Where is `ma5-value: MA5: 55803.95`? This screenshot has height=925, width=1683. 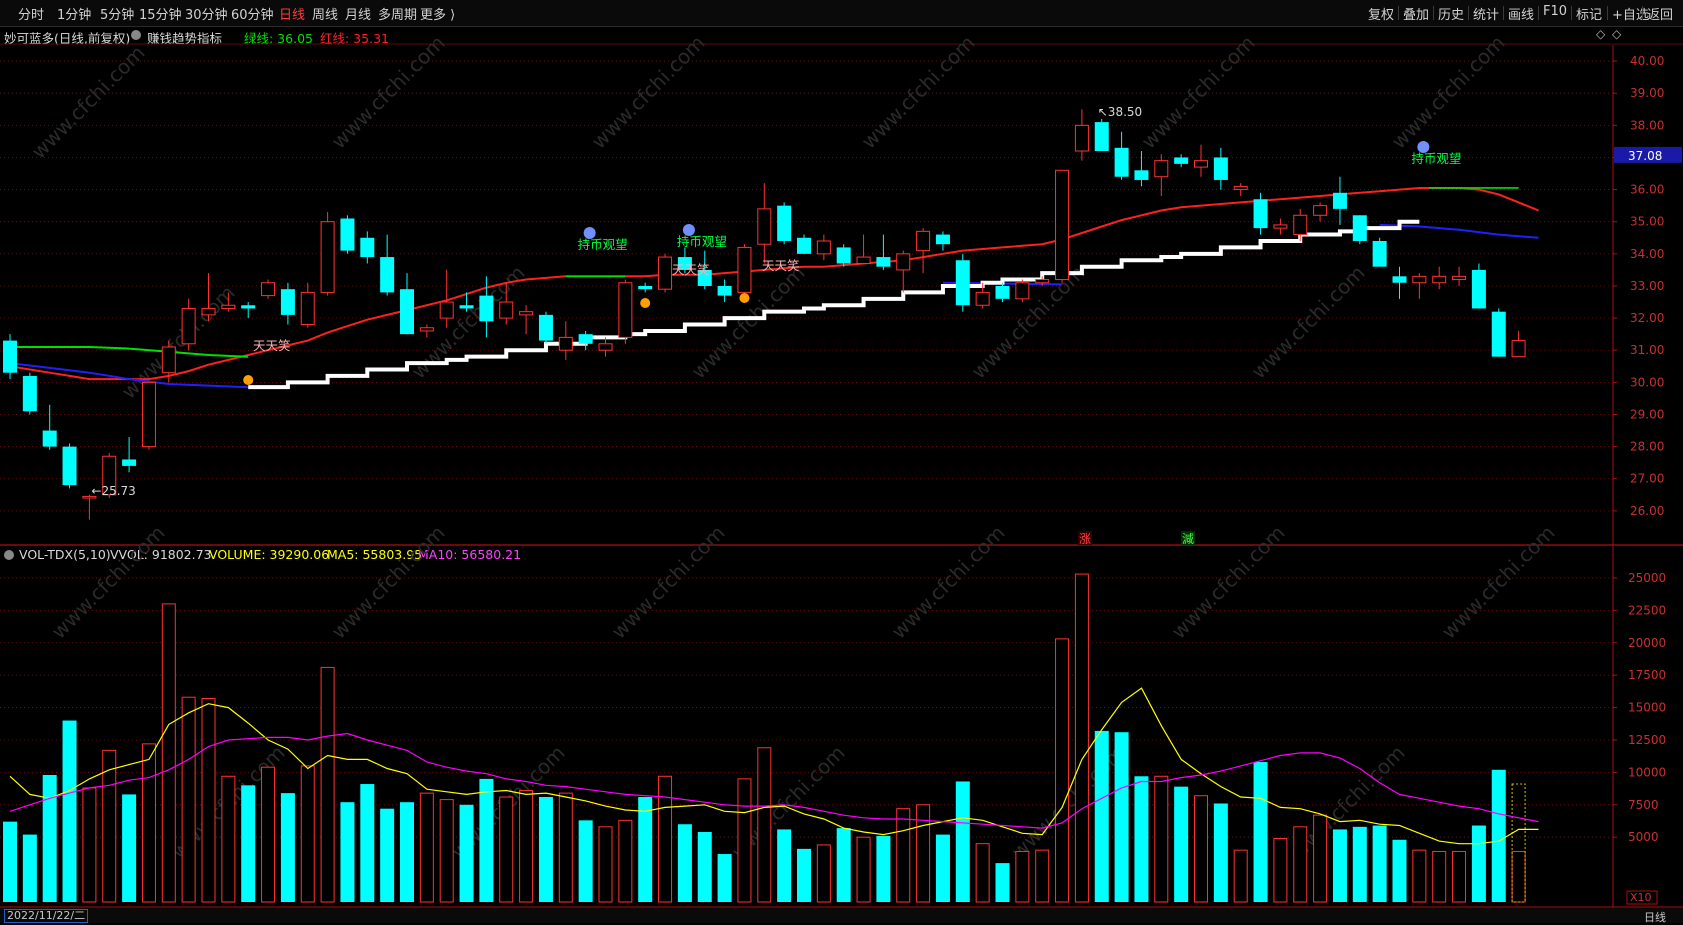
ma5-value: MA5: 55803.95 is located at coordinates (375, 554).